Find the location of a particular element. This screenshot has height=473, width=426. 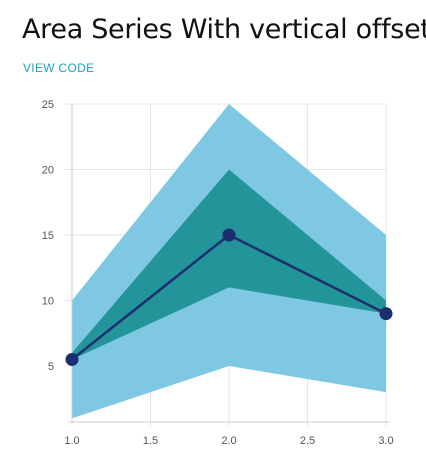

x-tick-label: 1.0 is located at coordinates (71, 441).